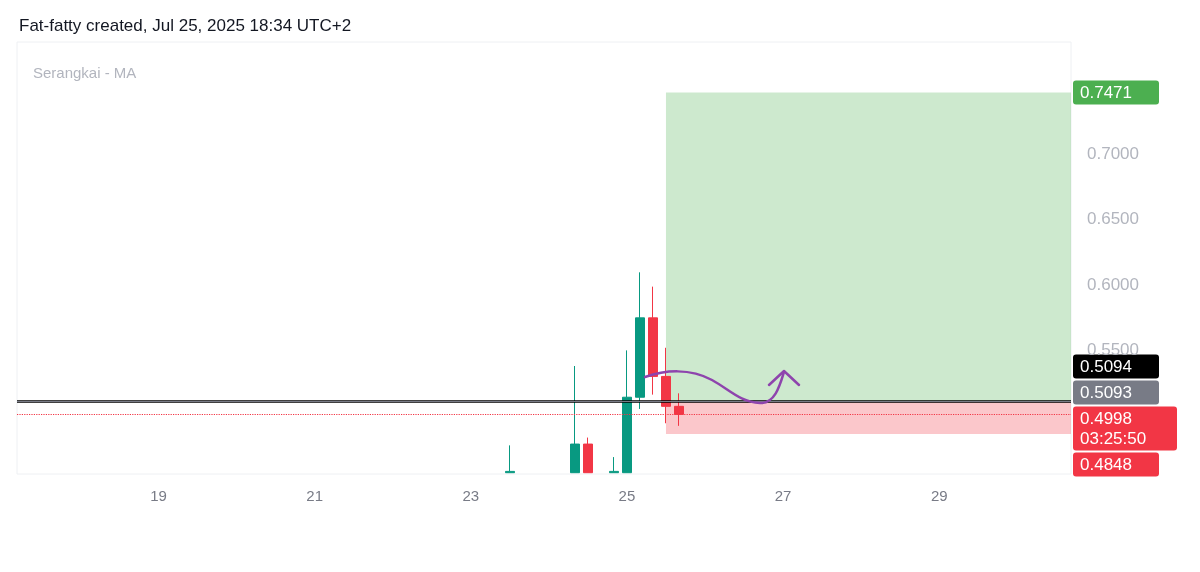 This screenshot has height=572, width=1200. Describe the element at coordinates (1106, 367) in the screenshot. I see `ref-line-label: 0.5094` at that location.